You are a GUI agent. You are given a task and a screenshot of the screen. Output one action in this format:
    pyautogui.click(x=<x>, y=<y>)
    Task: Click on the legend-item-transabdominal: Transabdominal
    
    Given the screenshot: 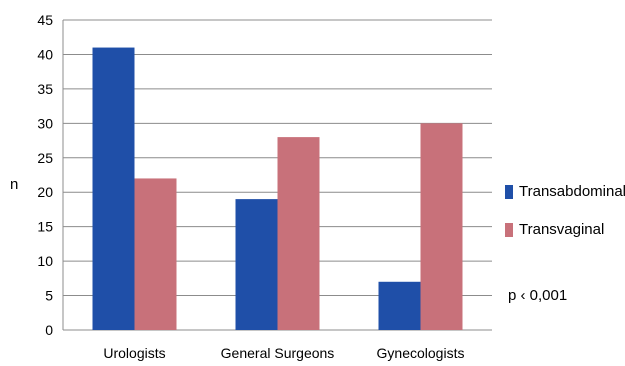 What is the action you would take?
    pyautogui.click(x=565, y=191)
    